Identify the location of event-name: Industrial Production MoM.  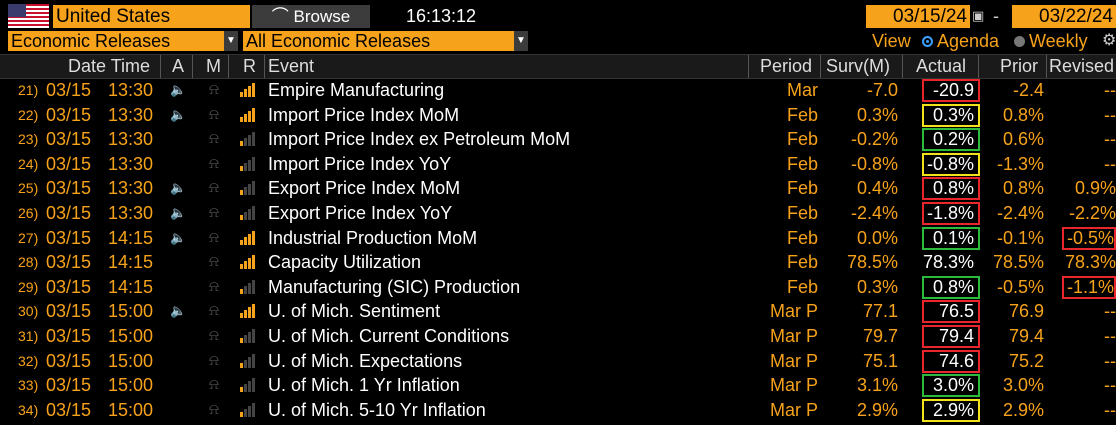
(373, 237).